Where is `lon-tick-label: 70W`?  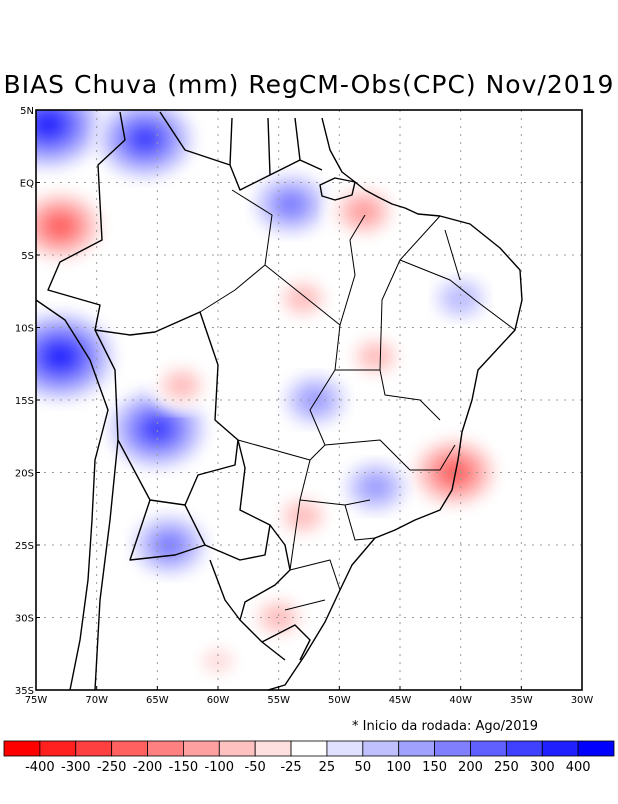
lon-tick-label: 70W is located at coordinates (96, 700).